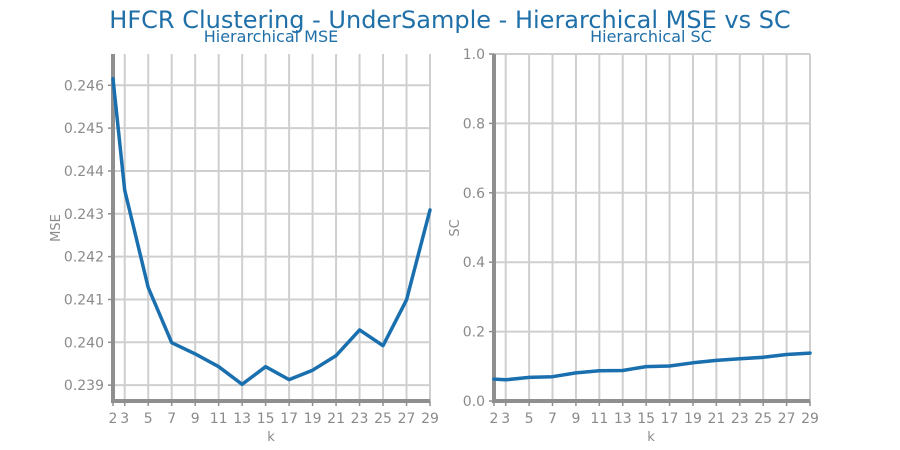 The image size is (900, 450). I want to click on mse-y-tick-label: 0.242, so click(84, 258).